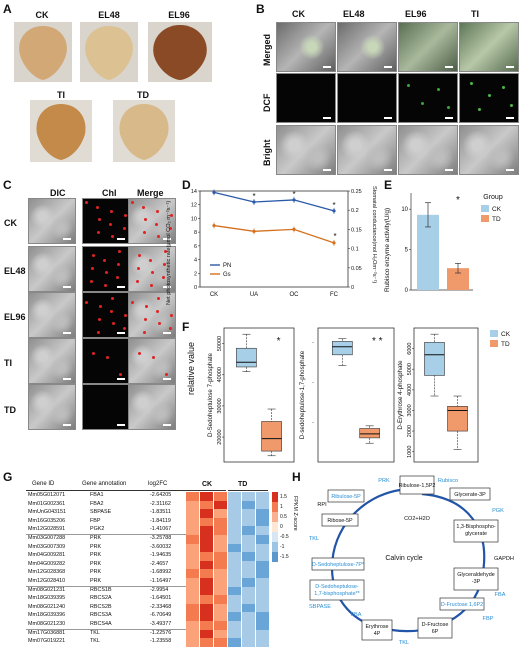  What do you see at coordinates (346, 497) in the screenshot?
I see `node-label: Ribulose-5P` at bounding box center [346, 497].